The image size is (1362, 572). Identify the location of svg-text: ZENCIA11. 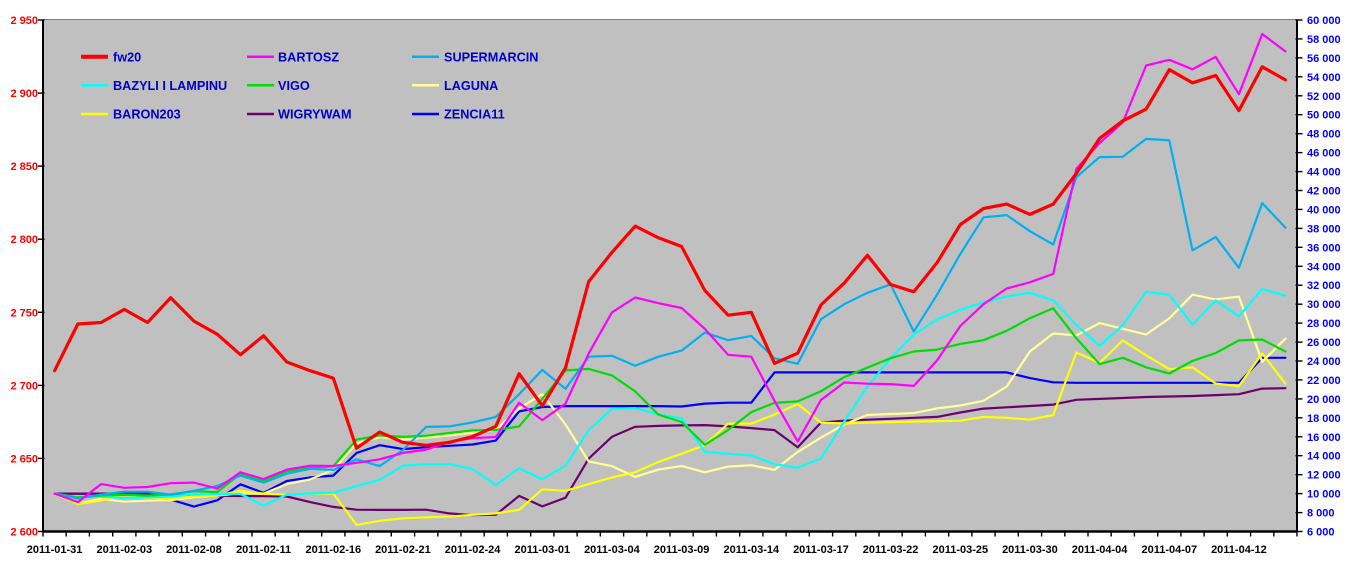
(474, 115).